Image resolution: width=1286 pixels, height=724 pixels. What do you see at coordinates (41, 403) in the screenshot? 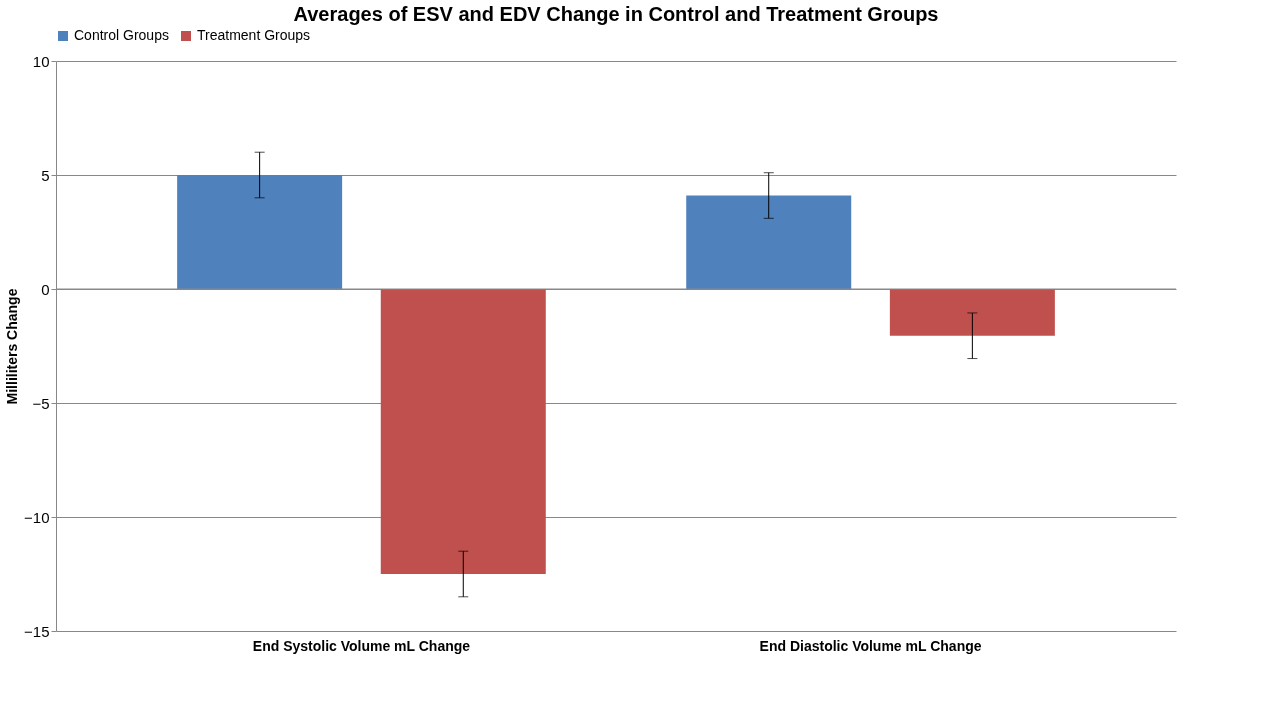
I see `y-tick-label: −5` at bounding box center [41, 403].